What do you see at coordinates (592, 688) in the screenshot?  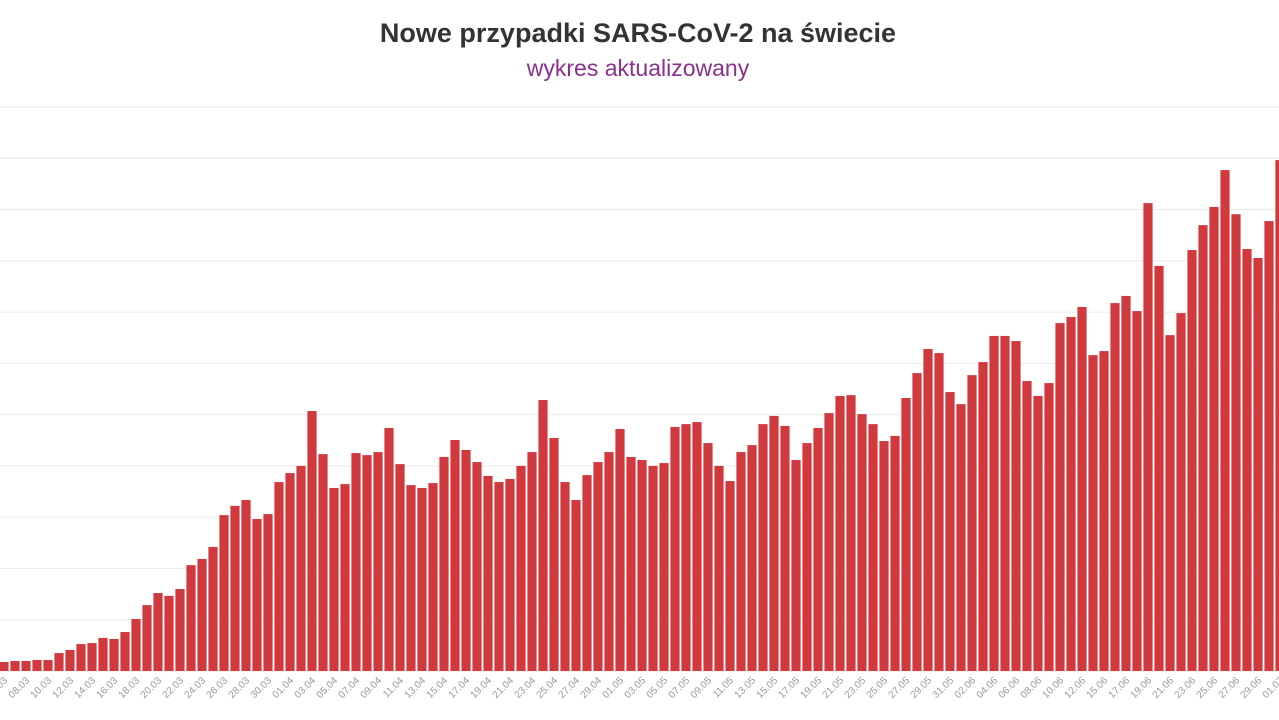 I see `x-tick-label: 29.04` at bounding box center [592, 688].